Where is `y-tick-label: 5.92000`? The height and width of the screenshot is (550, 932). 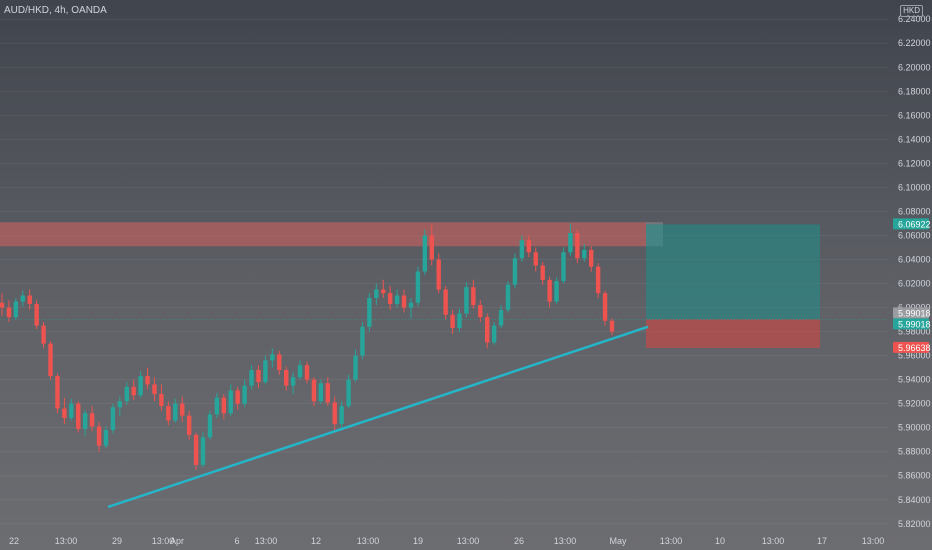 y-tick-label: 5.92000 is located at coordinates (914, 404).